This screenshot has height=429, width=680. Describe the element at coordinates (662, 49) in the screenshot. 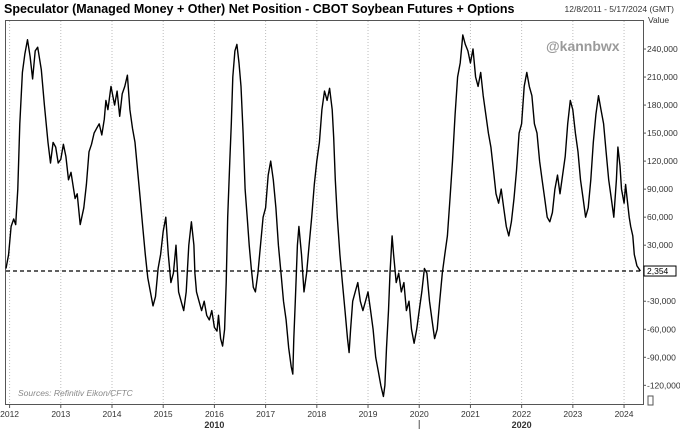

I see `y-tick-label: 240,000` at that location.